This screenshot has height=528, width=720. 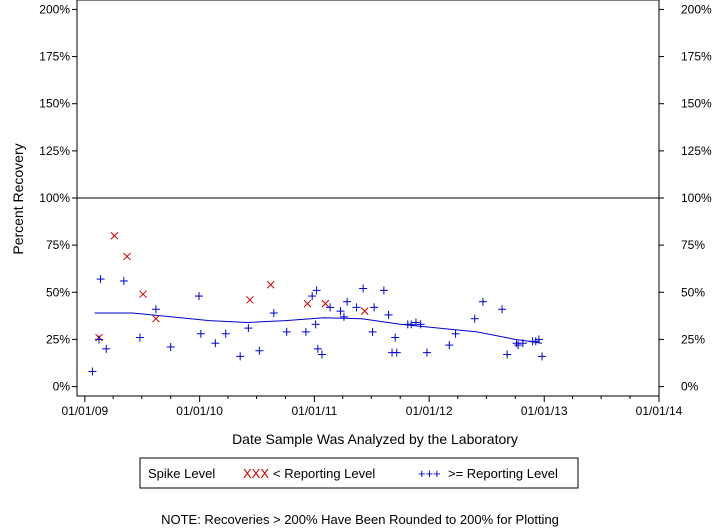 I want to click on x-tick-label: 01/01/10, so click(x=199, y=411).